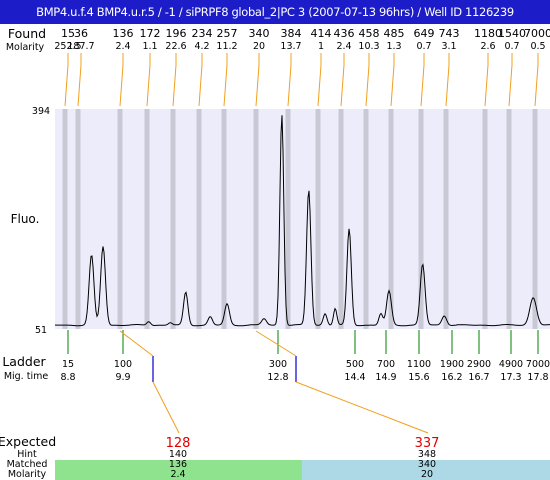  What do you see at coordinates (27, 464) in the screenshot?
I see `matched-row-label: Matched` at bounding box center [27, 464].